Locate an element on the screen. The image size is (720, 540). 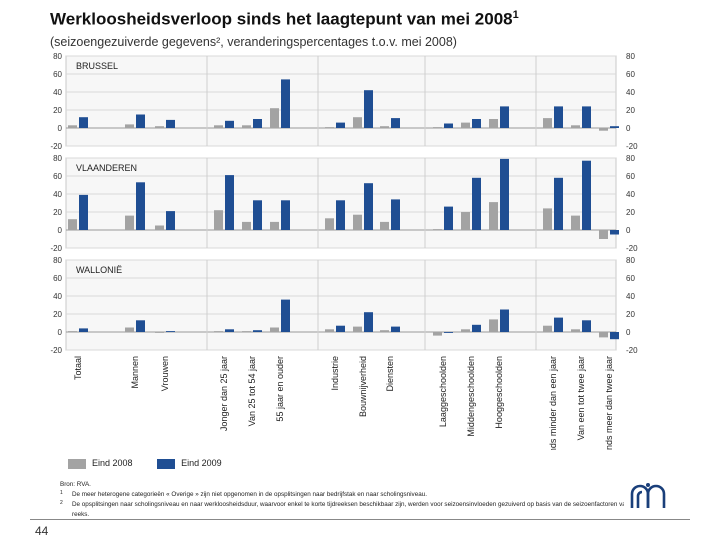
category-label: Middengeschoolden is located at coordinates (471, 396).